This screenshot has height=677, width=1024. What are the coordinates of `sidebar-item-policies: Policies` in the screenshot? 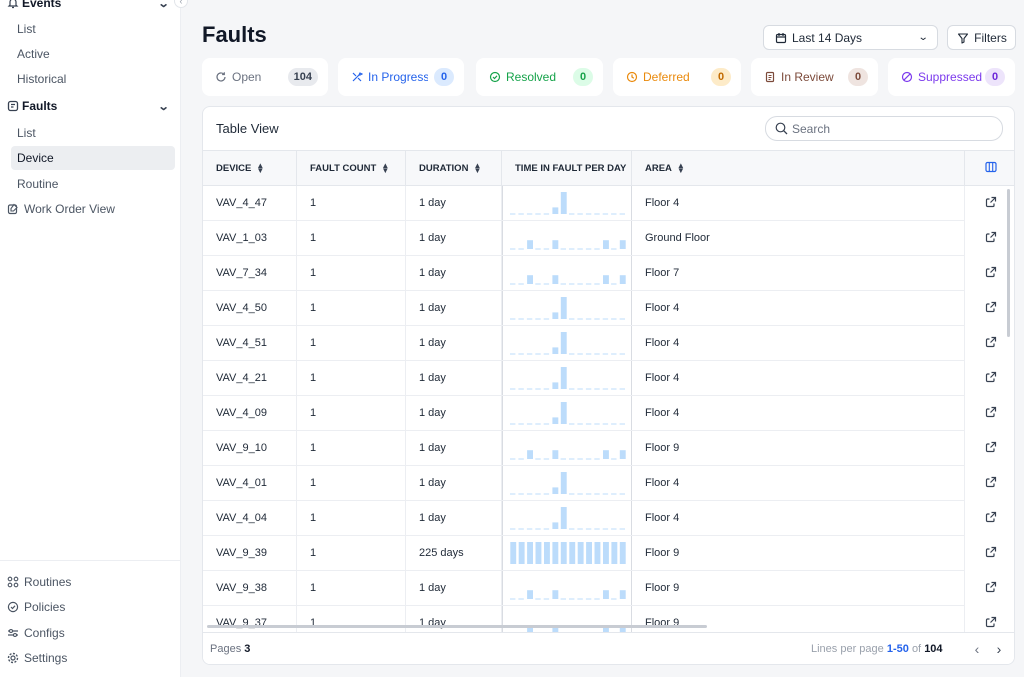 It's located at (35, 607).